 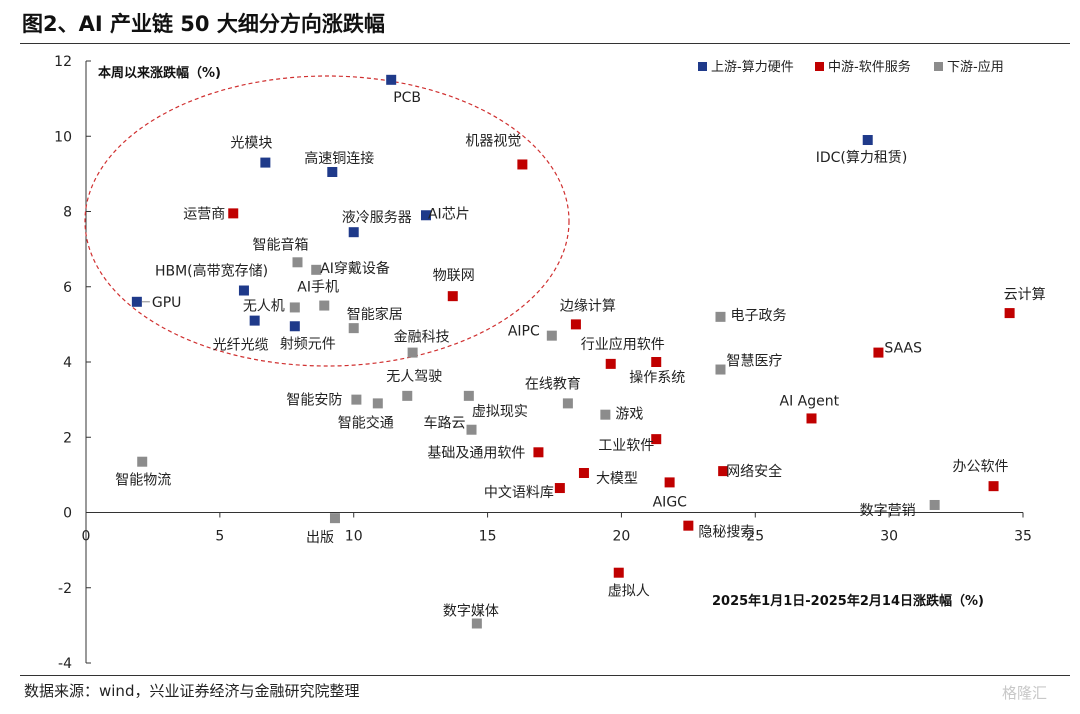 I want to click on figure-title: 图2、AI 产业链 50 大细分方向涨跌幅, so click(x=203, y=24).